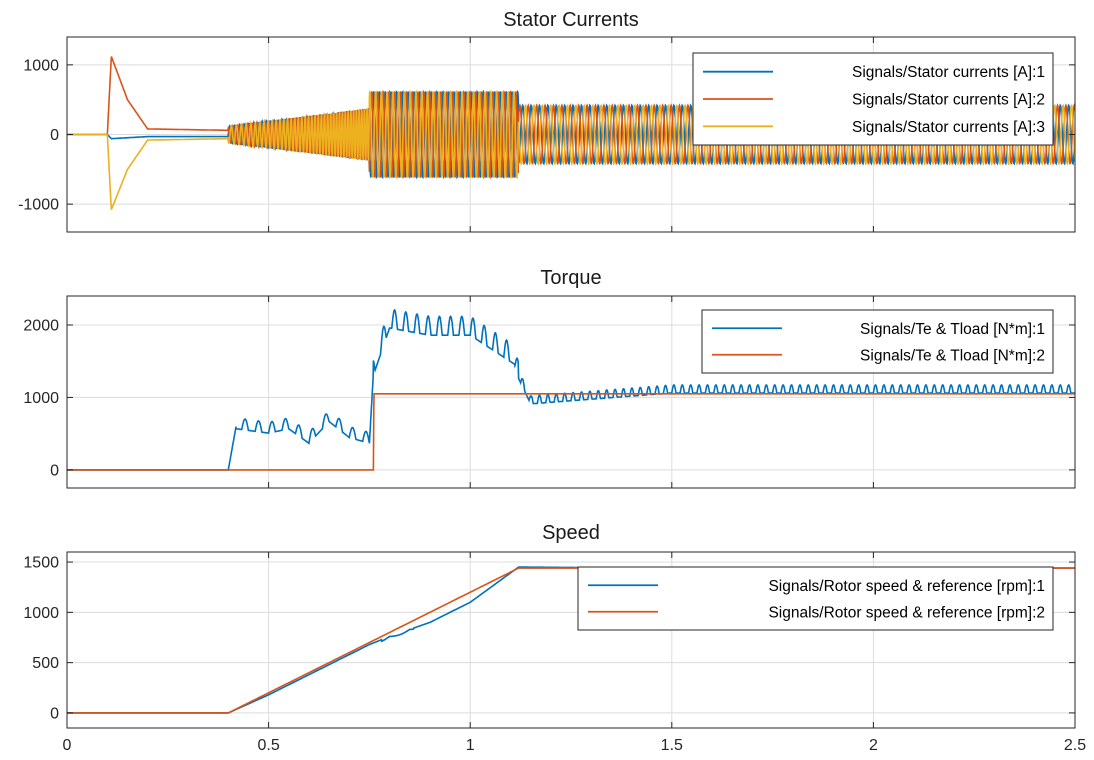  Describe the element at coordinates (948, 127) in the screenshot. I see `legend-label: Signals/Stator currents [A]:3` at that location.